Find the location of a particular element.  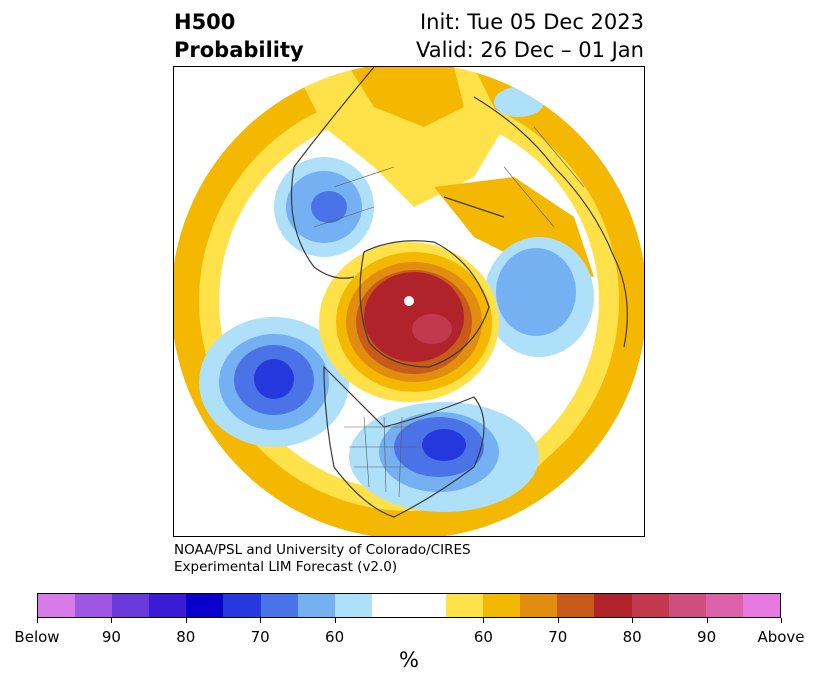

colorbar-tick-label: Above is located at coordinates (781, 637).